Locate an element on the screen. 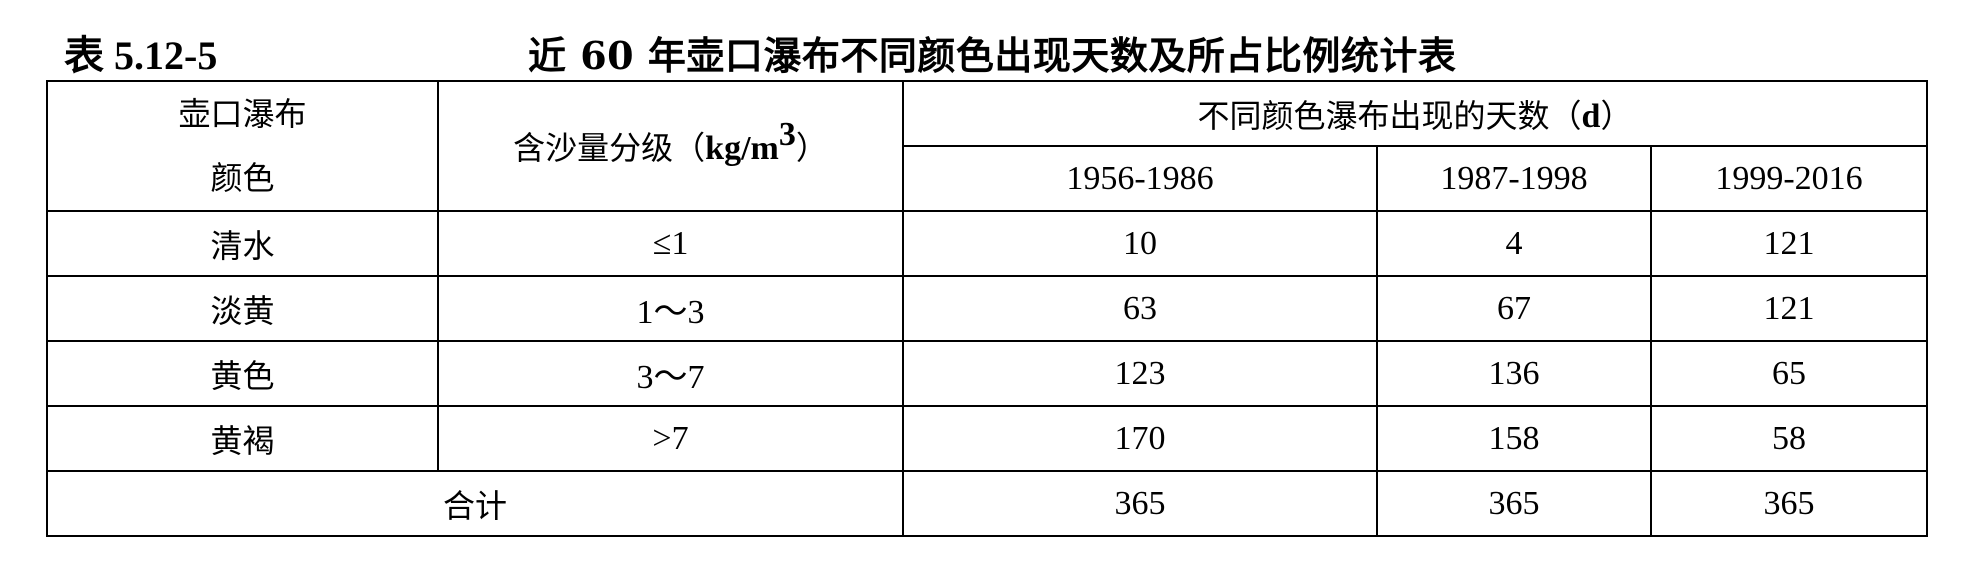 This screenshot has height=574, width=1968. header-sediment-prefix: 含沙量分级（ is located at coordinates (609, 148).